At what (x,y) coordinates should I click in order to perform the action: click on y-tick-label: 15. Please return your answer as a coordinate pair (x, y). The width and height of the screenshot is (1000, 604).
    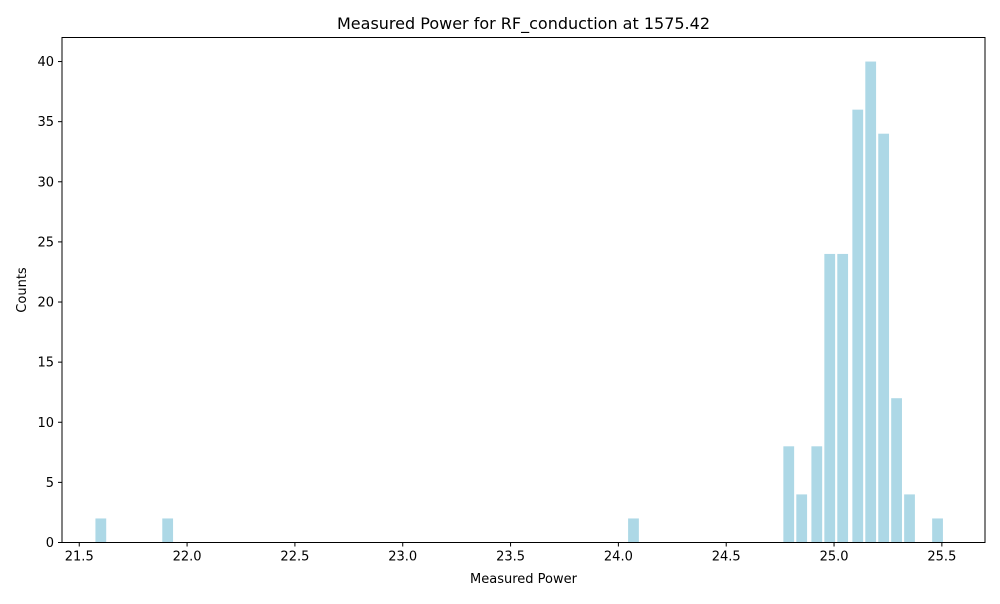
    Looking at the image, I should click on (45, 363).